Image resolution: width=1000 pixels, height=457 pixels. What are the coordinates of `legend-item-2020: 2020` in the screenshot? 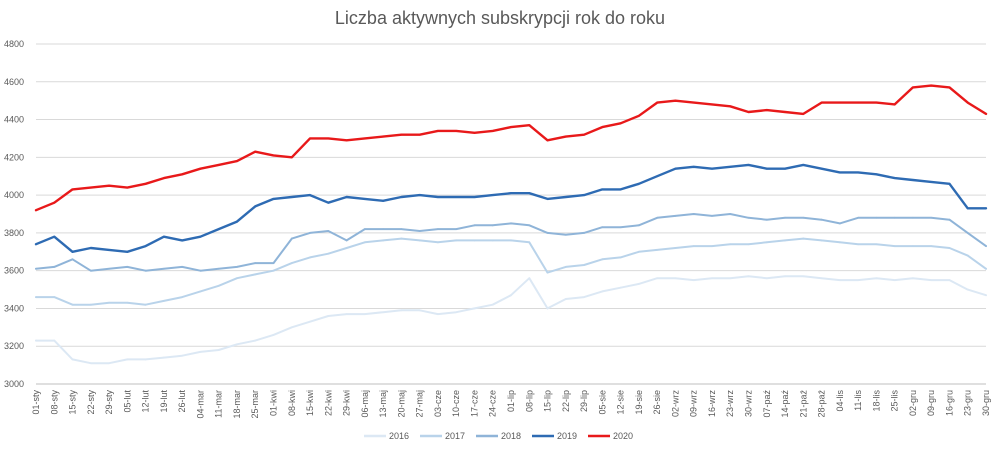 It's located at (610, 436).